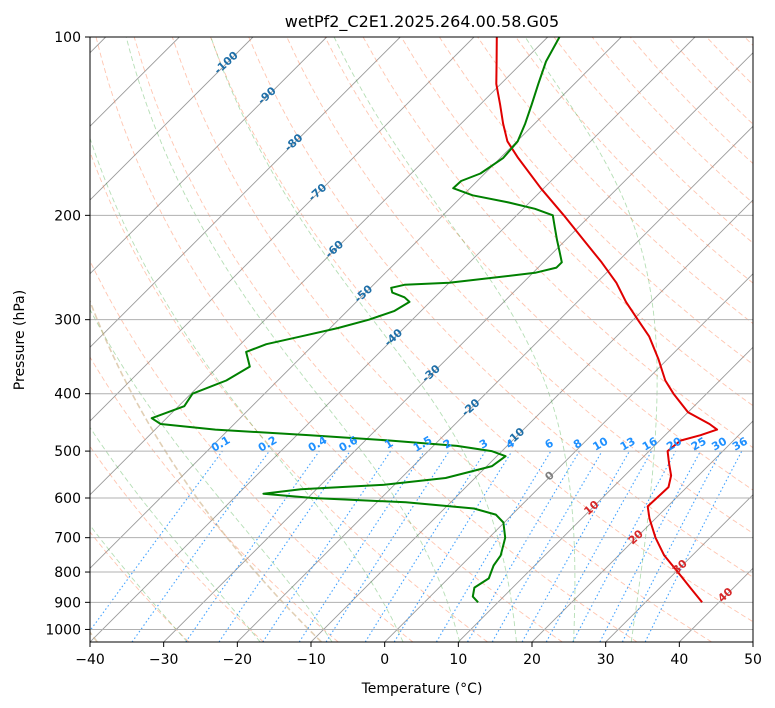 The width and height of the screenshot is (775, 708). Describe the element at coordinates (422, 689) in the screenshot. I see `x-axis-title: Temperature (°C)` at that location.